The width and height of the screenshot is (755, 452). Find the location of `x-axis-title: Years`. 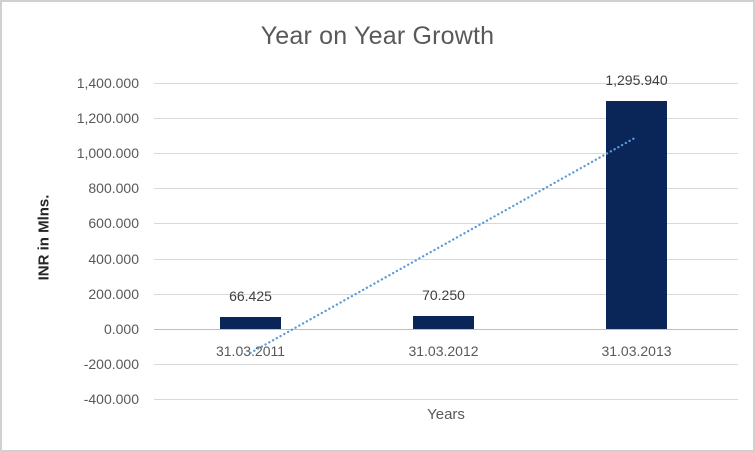

x-axis-title: Years is located at coordinates (446, 414).